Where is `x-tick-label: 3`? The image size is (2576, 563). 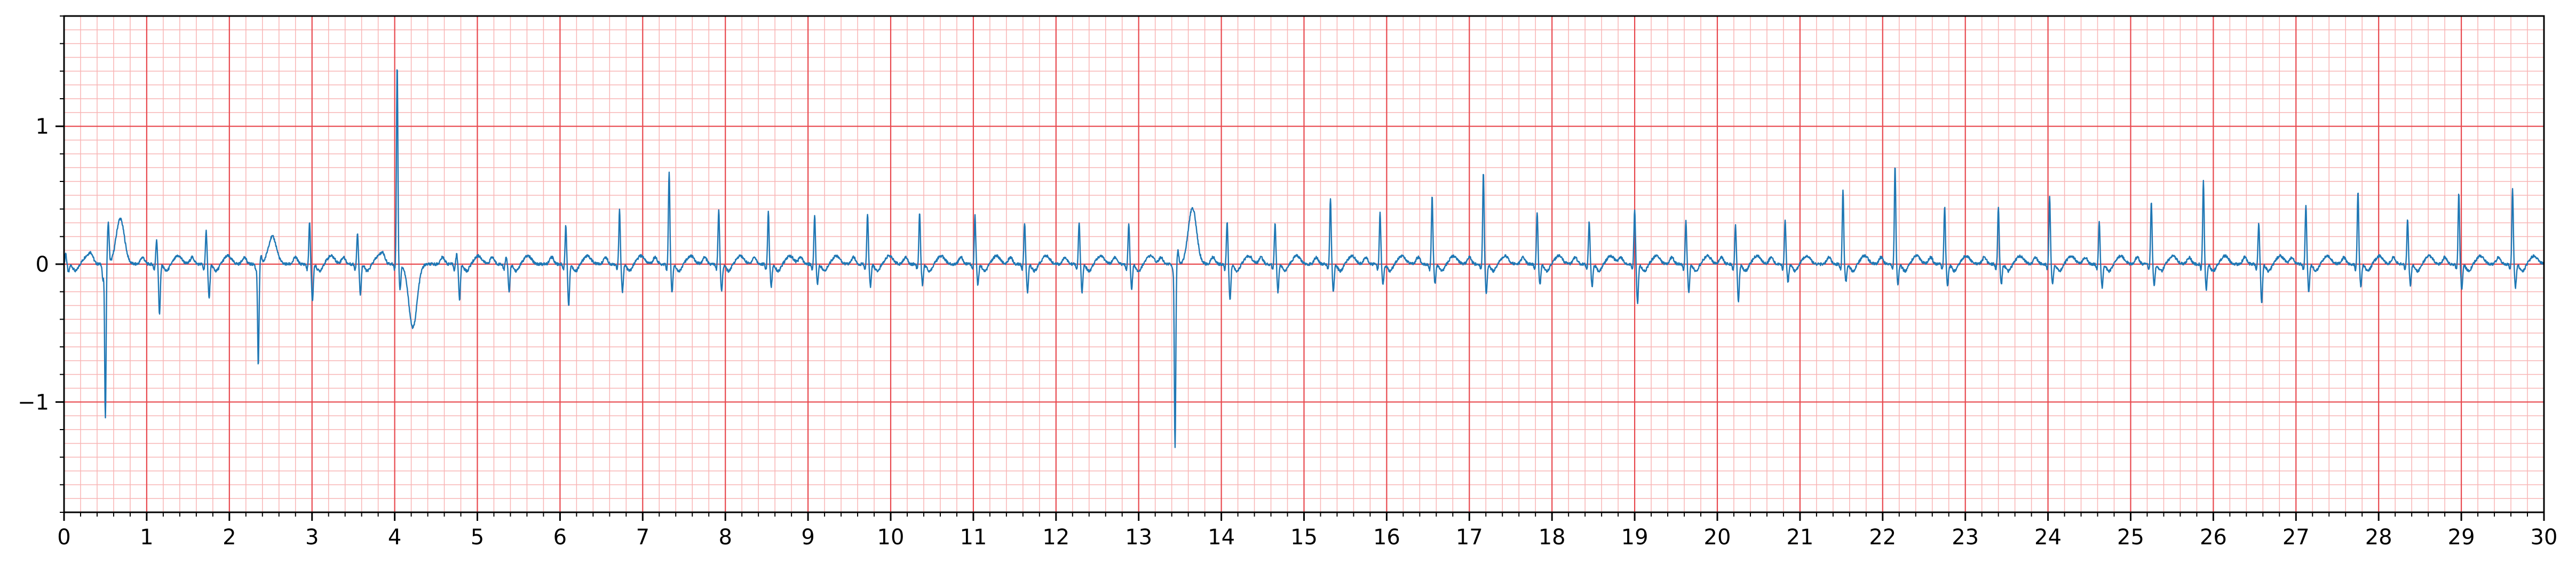 x-tick-label: 3 is located at coordinates (312, 537).